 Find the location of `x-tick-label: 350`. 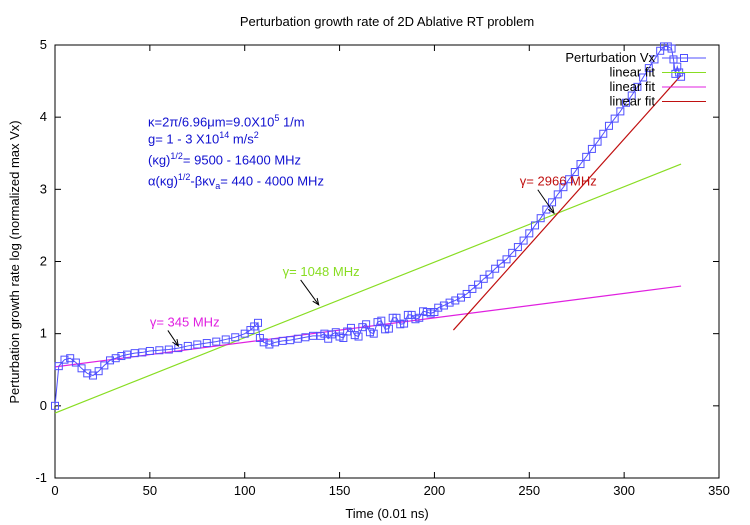

x-tick-label: 350 is located at coordinates (719, 490).